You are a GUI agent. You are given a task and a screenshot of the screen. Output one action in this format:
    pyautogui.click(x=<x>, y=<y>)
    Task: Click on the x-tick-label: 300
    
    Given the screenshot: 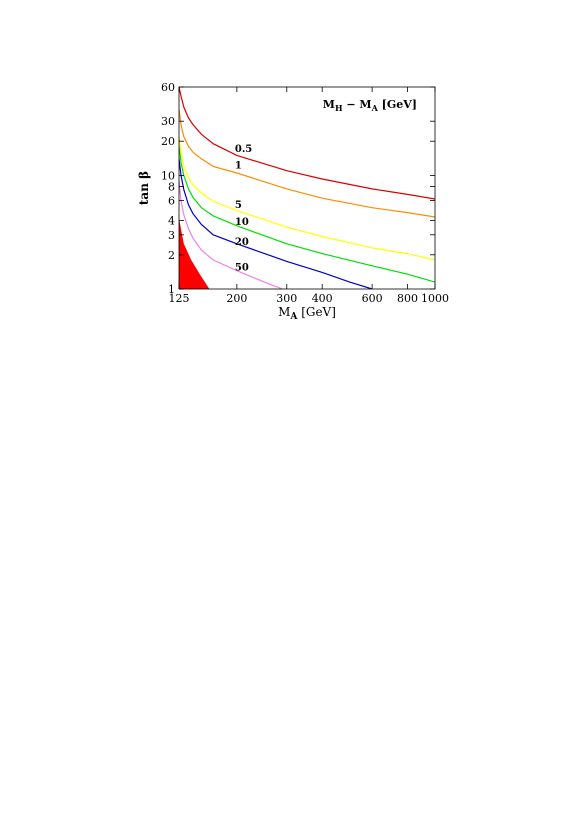 What is the action you would take?
    pyautogui.click(x=286, y=298)
    